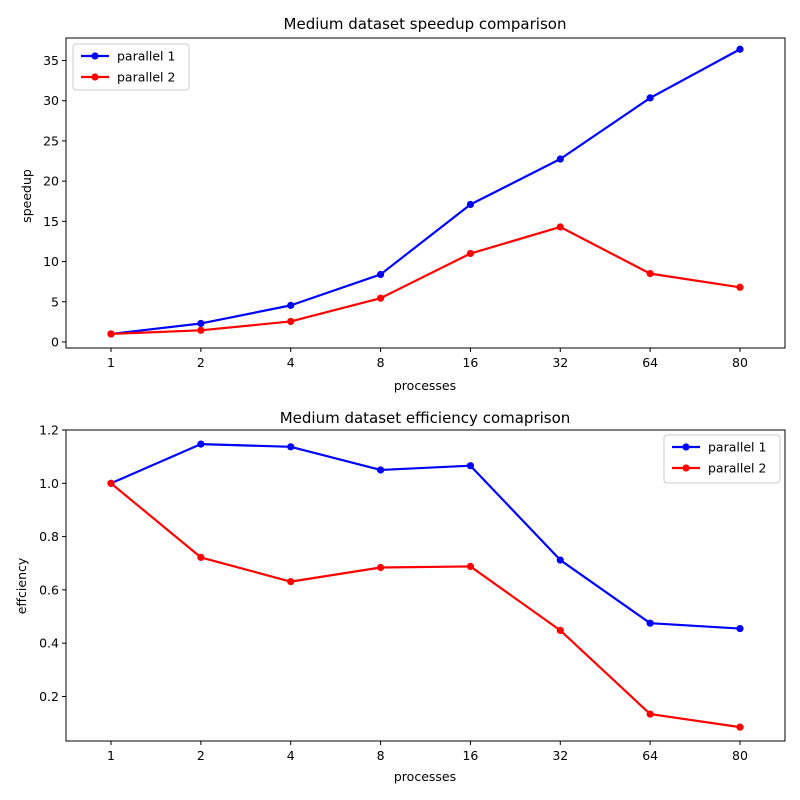 The width and height of the screenshot is (800, 800). I want to click on speedup-y-tick-label: 5, so click(55, 301).